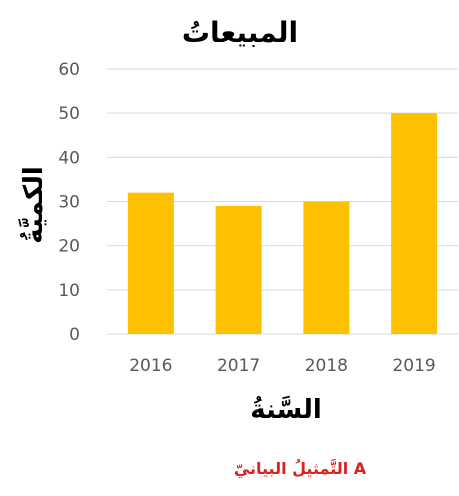  Describe the element at coordinates (69, 247) in the screenshot. I see `y-tick-label: 20` at that location.